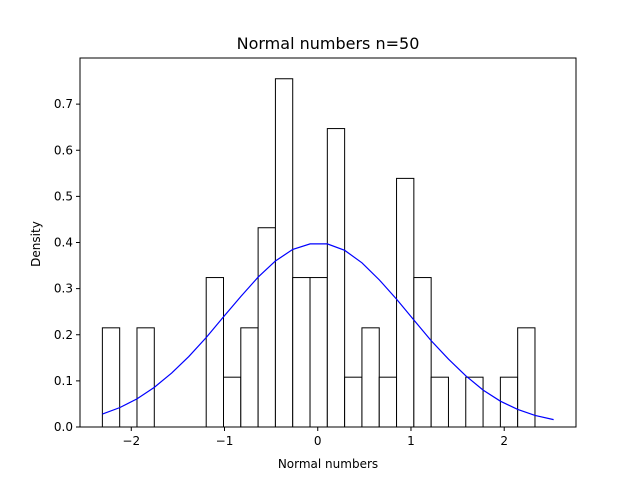 This screenshot has width=640, height=484. What do you see at coordinates (63, 427) in the screenshot?
I see `y-tick-label: 0.0` at bounding box center [63, 427].